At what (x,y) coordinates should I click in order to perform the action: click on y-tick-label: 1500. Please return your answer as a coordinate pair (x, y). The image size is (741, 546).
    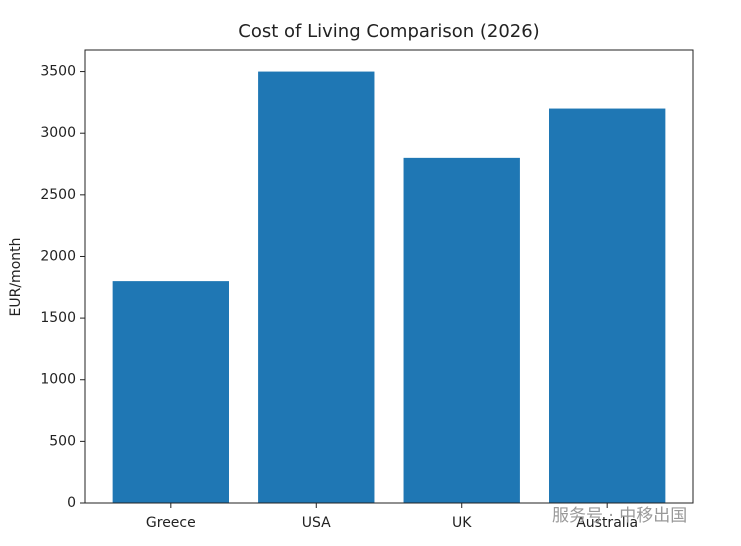
    Looking at the image, I should click on (58, 318).